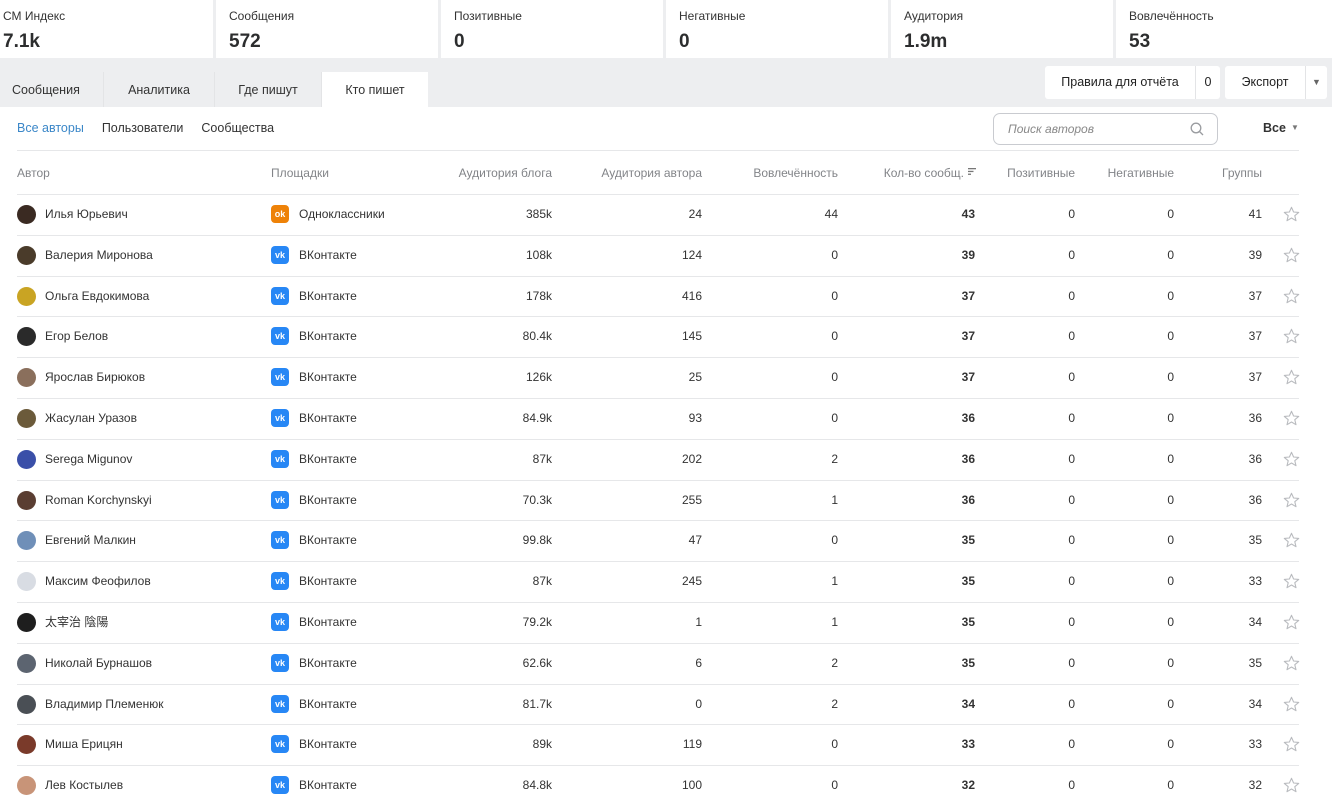 This screenshot has width=1332, height=811. Describe the element at coordinates (934, 16) in the screenshot. I see `stat-label: Аудитория` at that location.